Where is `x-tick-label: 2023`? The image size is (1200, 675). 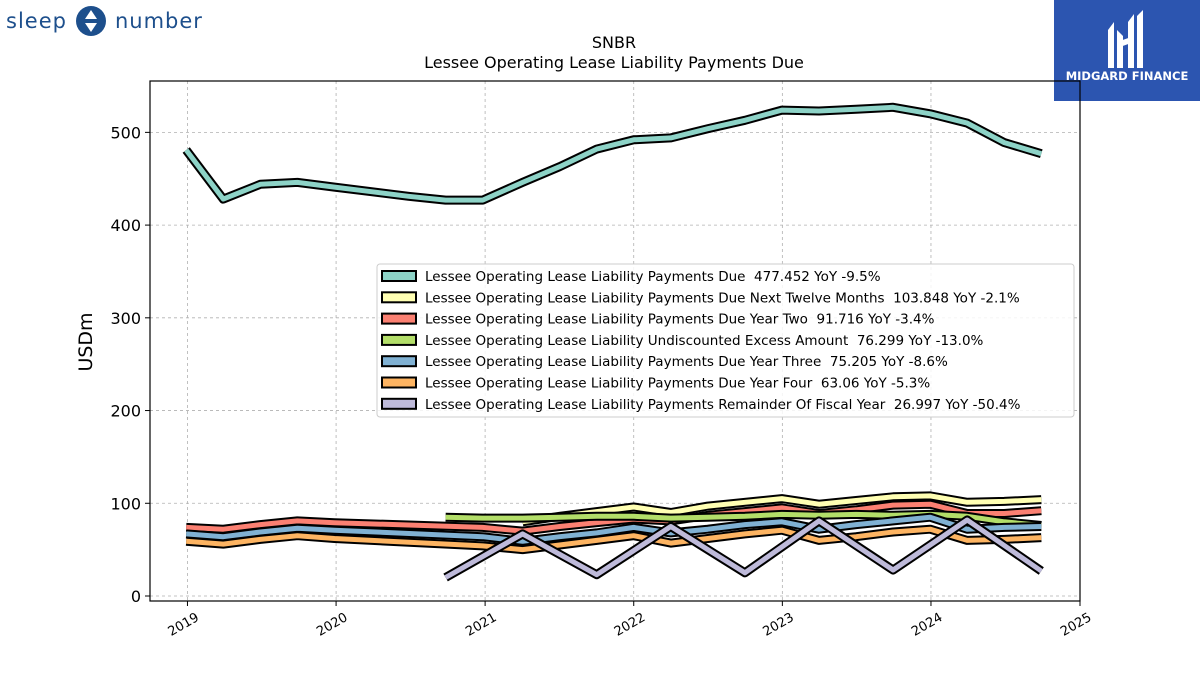 x-tick-label: 2023 is located at coordinates (779, 625).